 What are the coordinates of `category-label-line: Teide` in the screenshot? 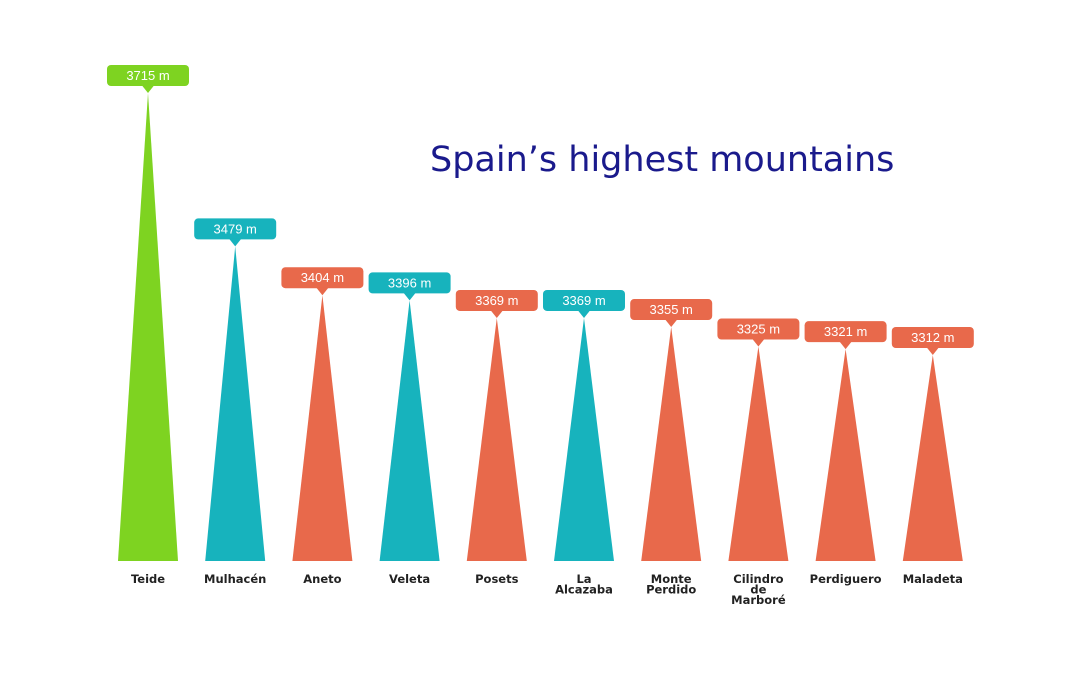 It's located at (148, 579).